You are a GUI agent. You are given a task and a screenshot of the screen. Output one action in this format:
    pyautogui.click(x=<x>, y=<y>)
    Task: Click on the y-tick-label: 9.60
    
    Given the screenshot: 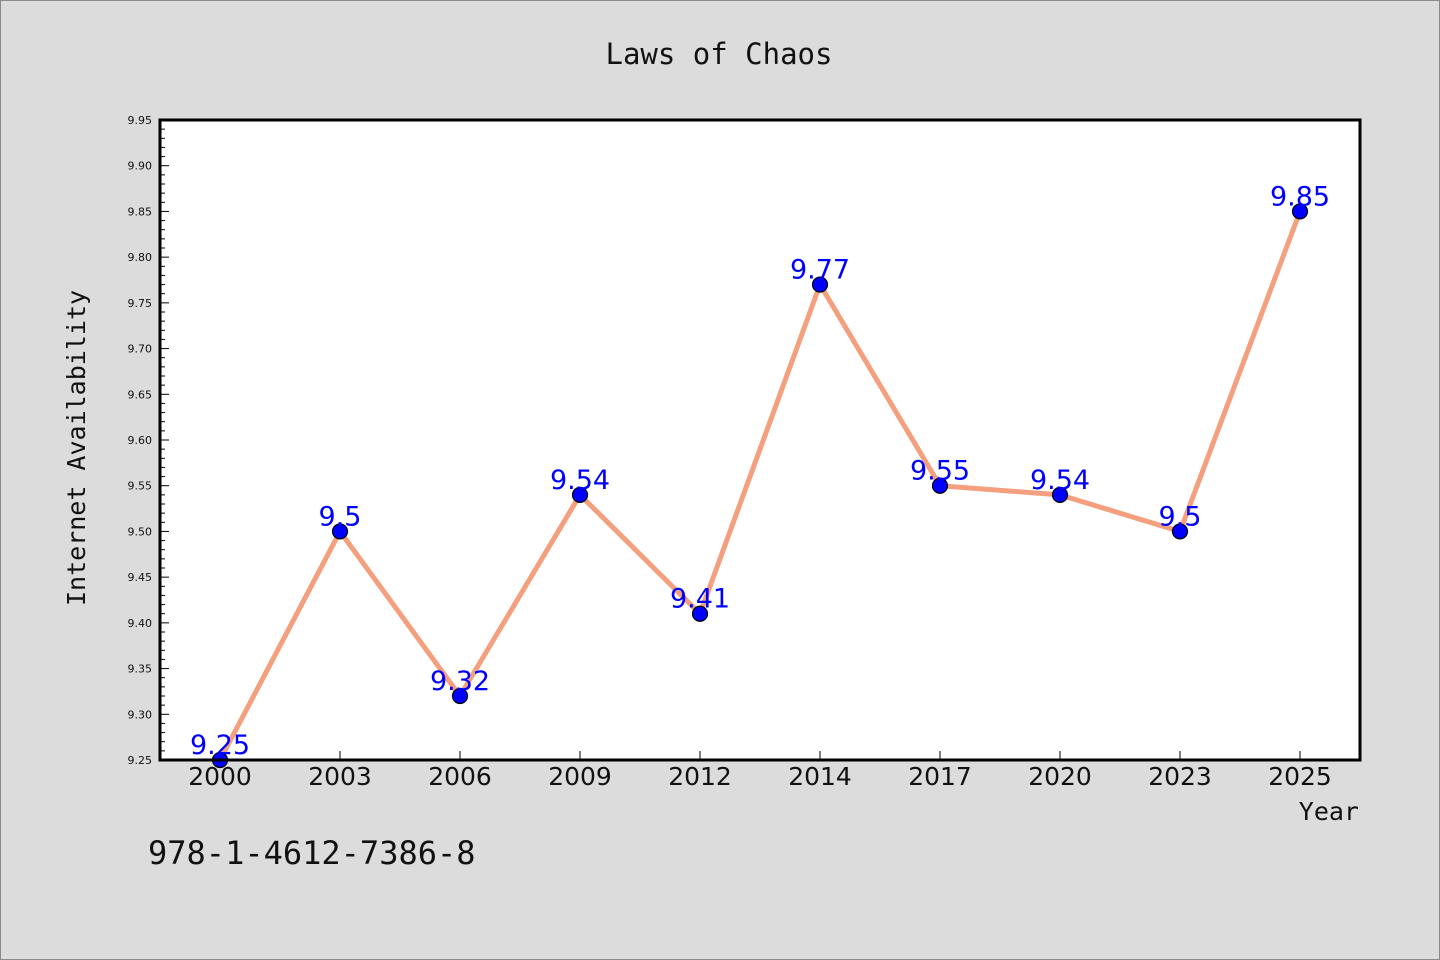 What is the action you would take?
    pyautogui.click(x=140, y=440)
    